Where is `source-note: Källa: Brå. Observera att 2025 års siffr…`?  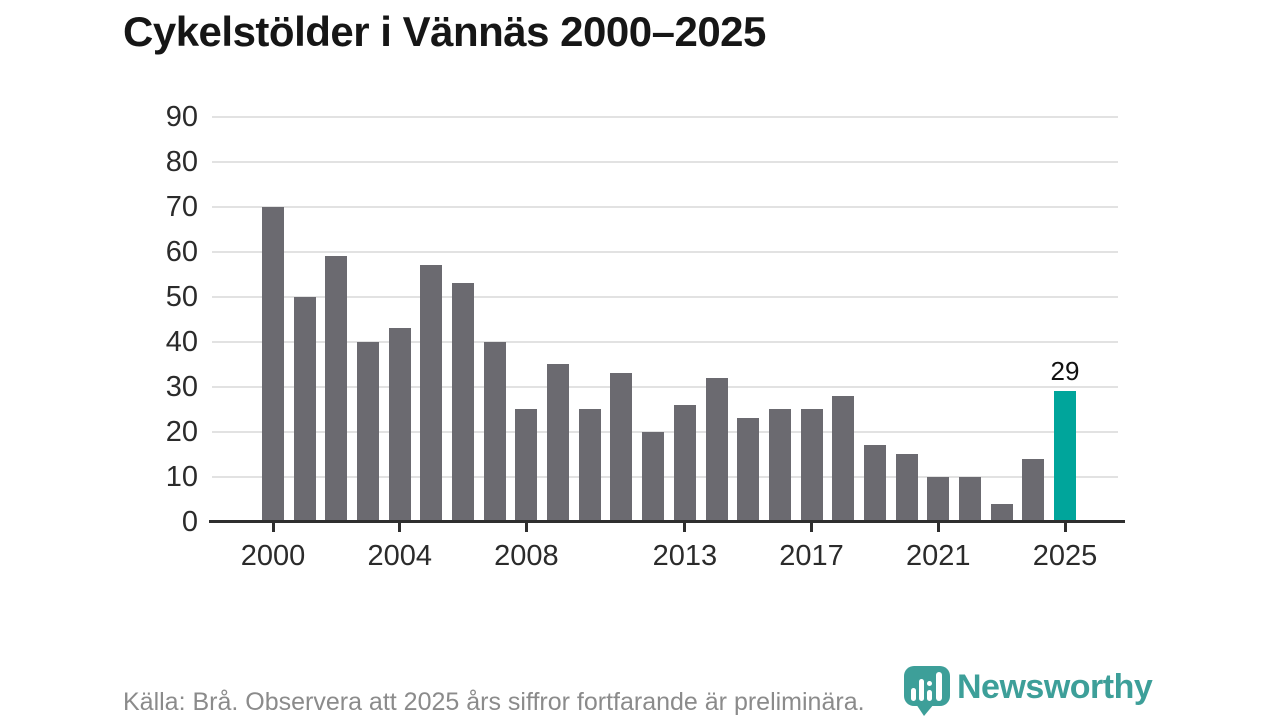
source-note: Källa: Brå. Observera att 2025 års siffr… is located at coordinates (494, 702).